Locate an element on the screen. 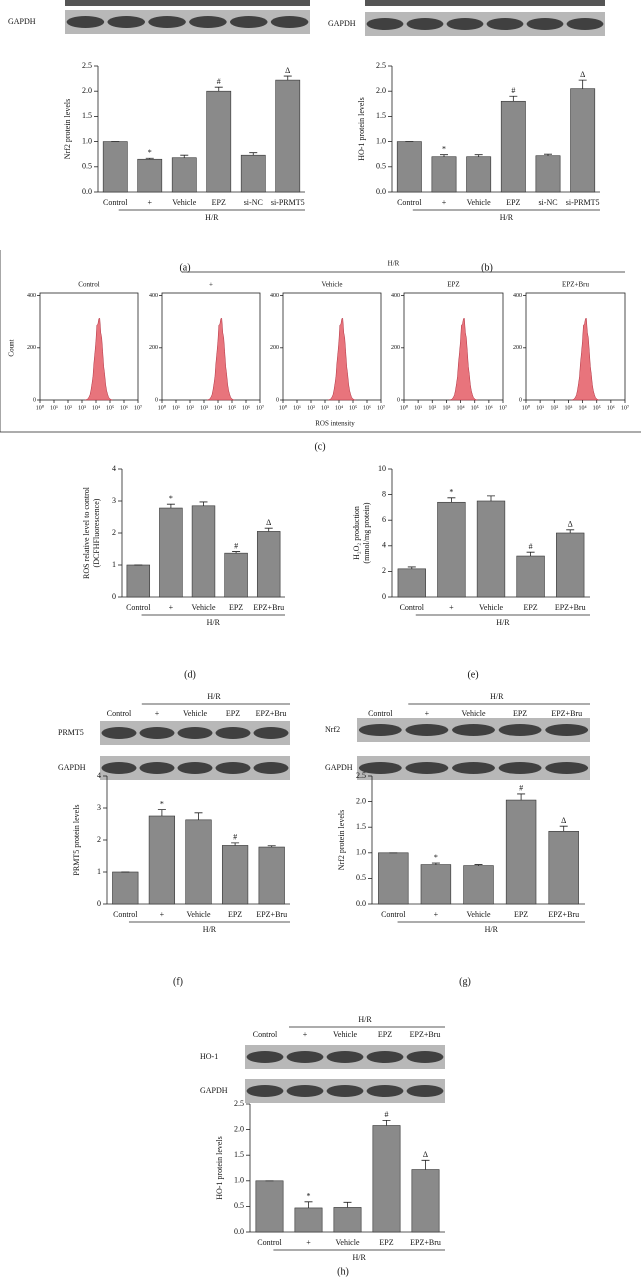  panel-title: Control is located at coordinates (88, 285).